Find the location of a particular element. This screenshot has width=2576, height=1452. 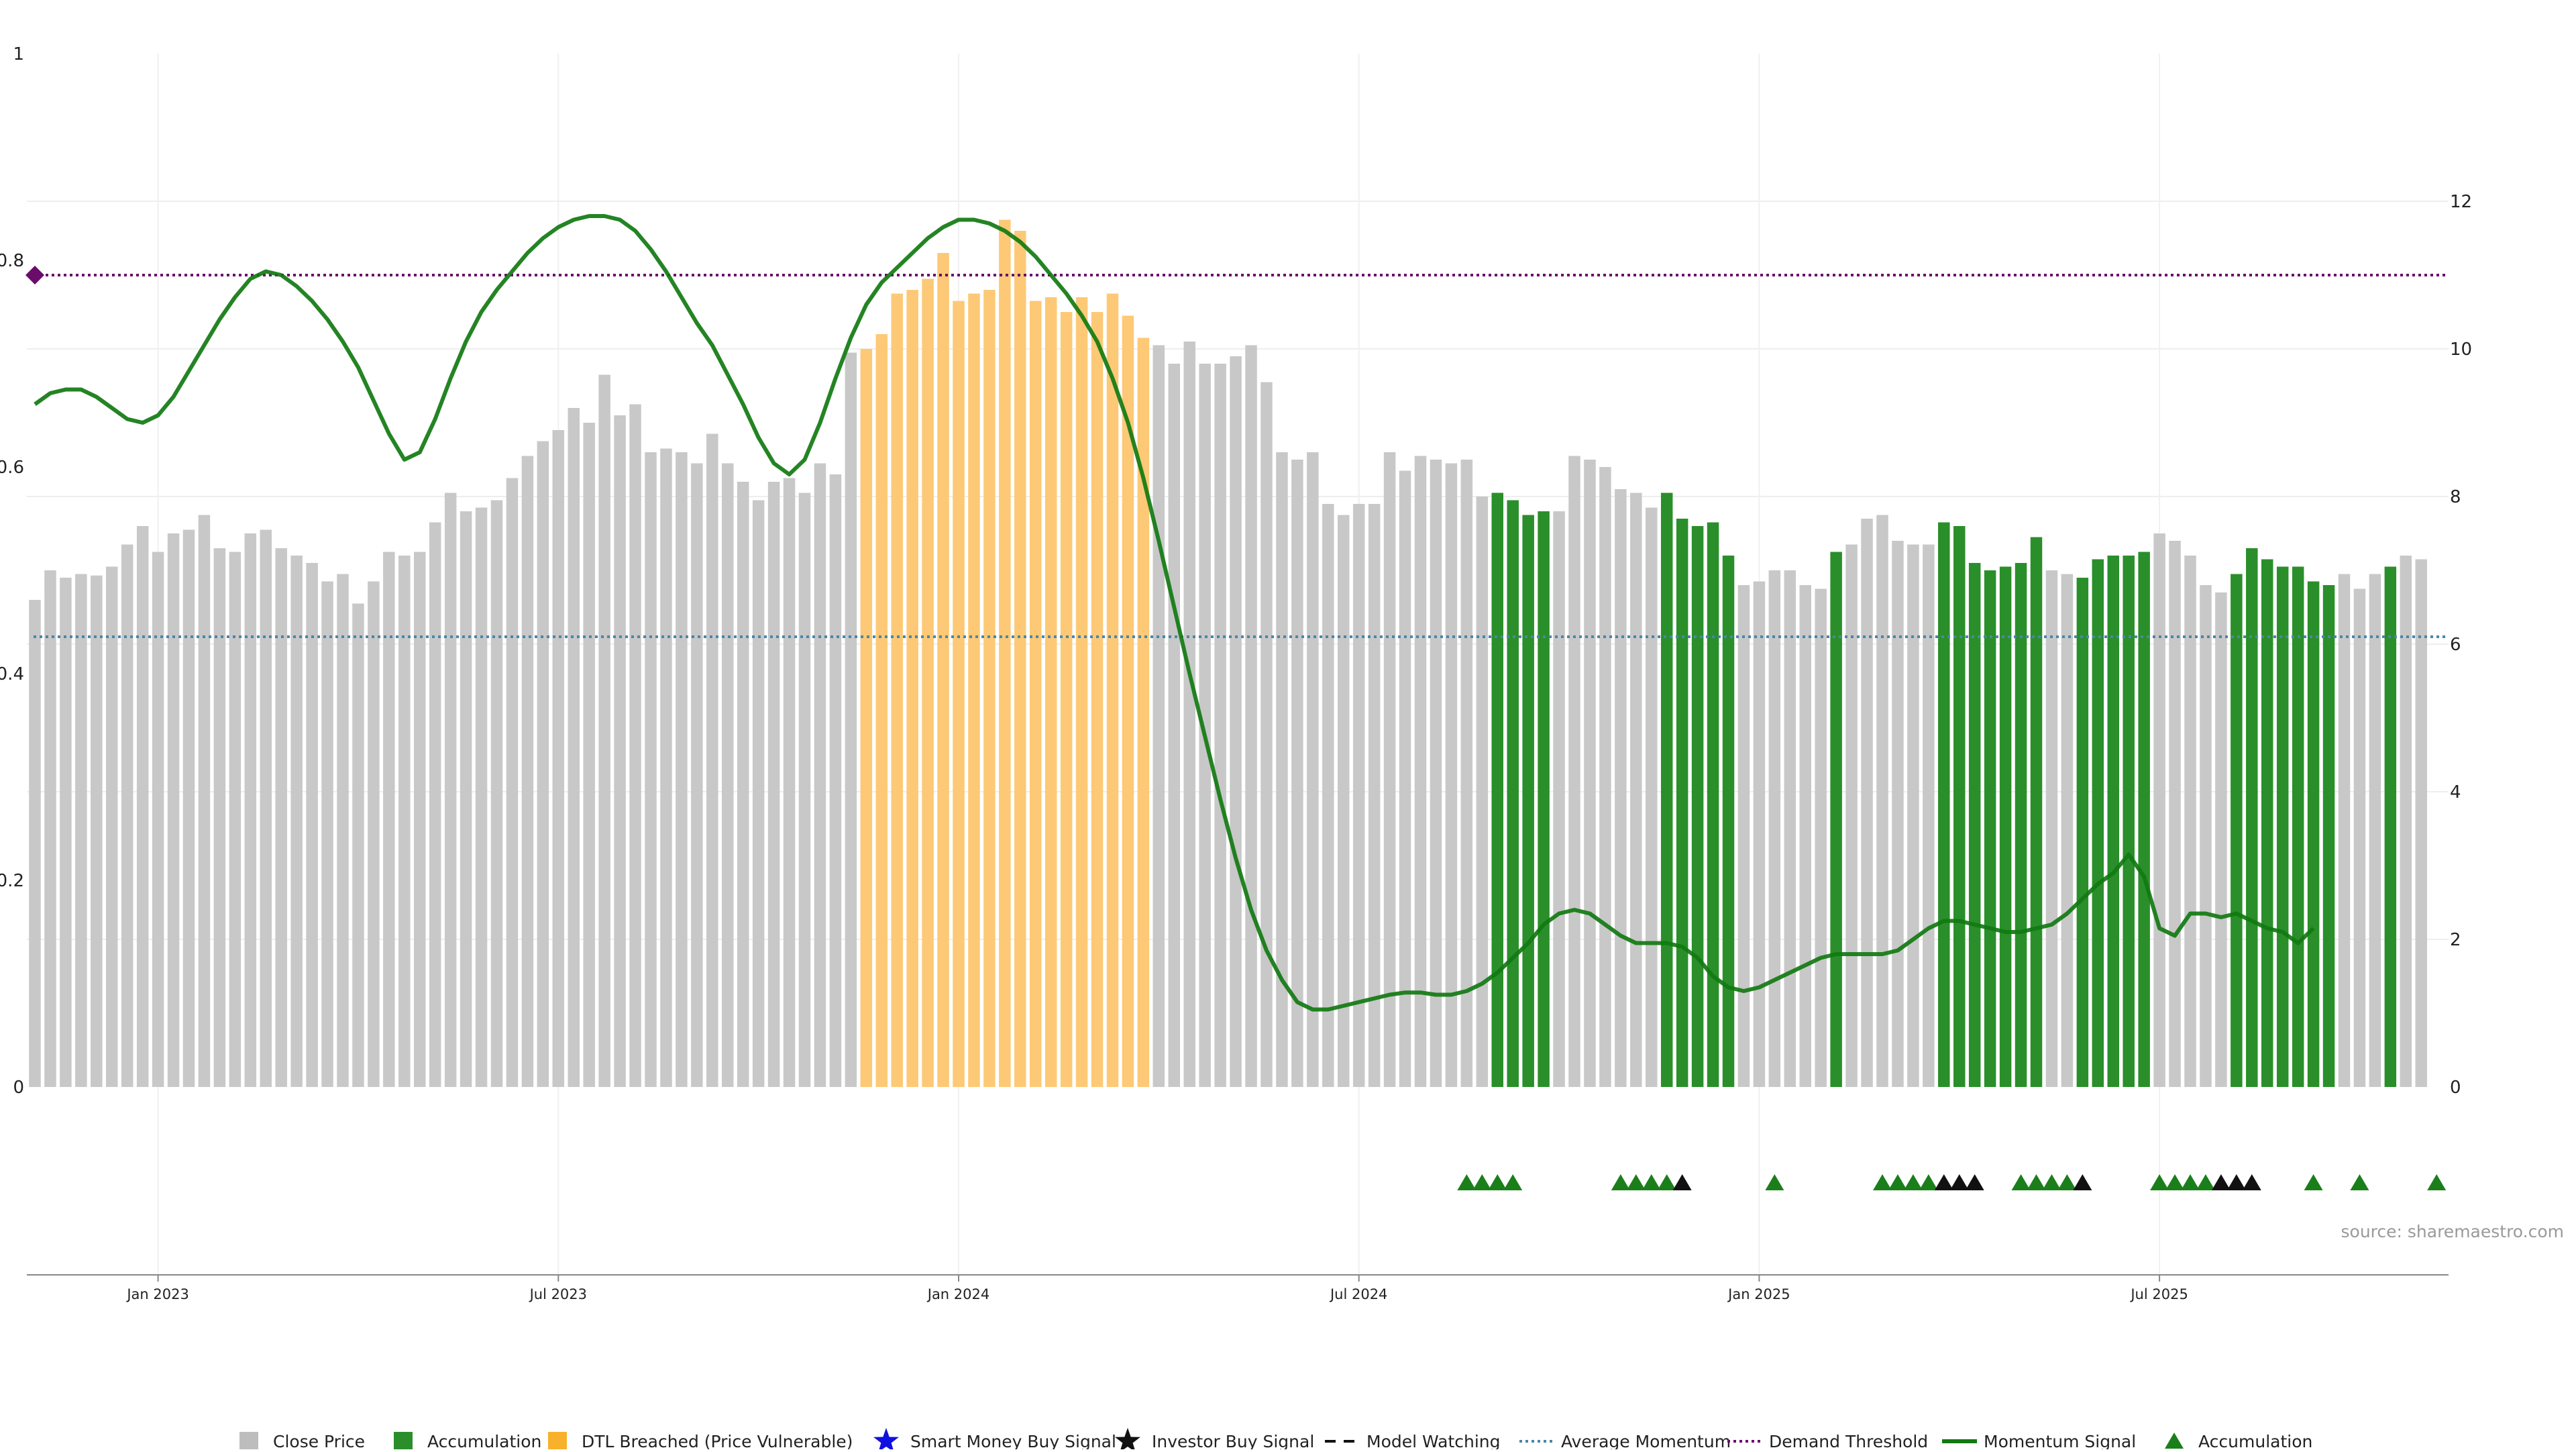

legend-label-0: Close Price is located at coordinates (319, 1440).